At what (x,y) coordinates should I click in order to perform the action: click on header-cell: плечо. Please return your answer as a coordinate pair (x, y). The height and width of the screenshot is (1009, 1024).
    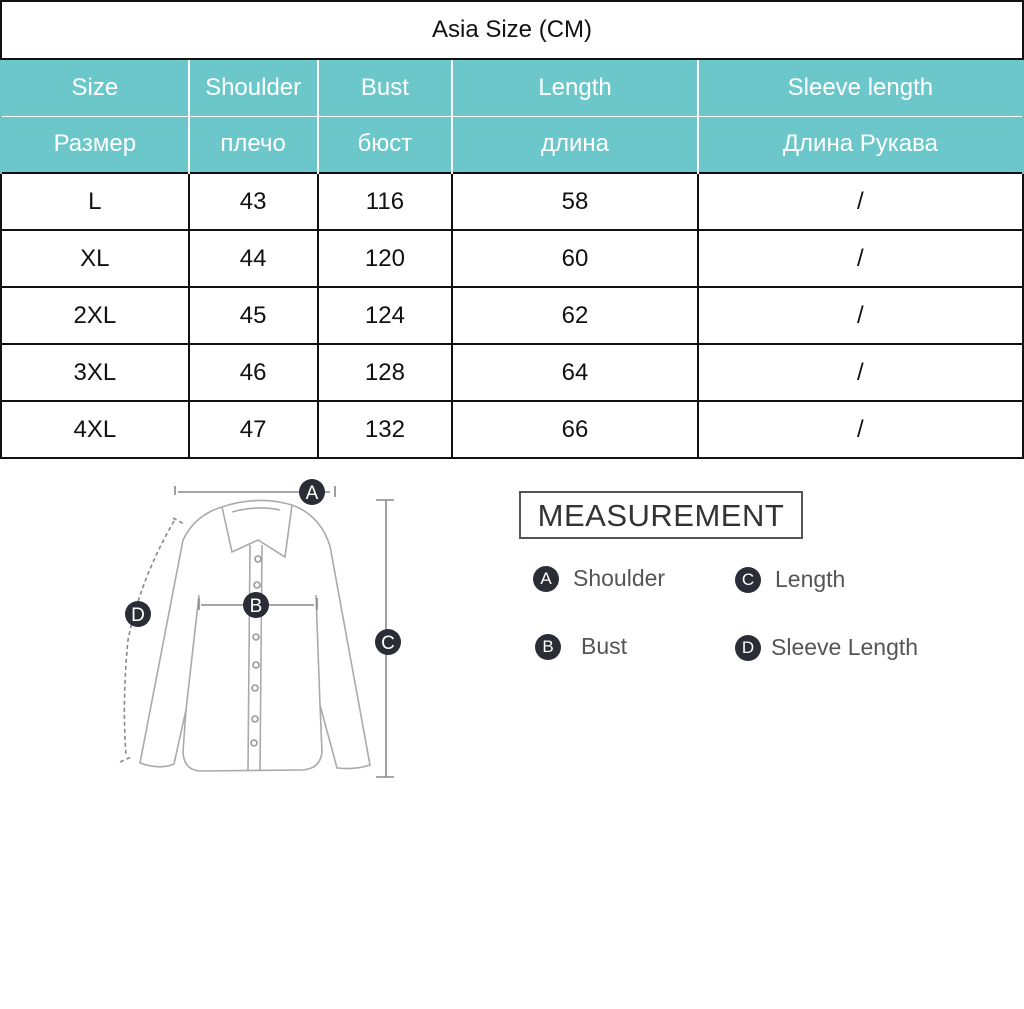
    Looking at the image, I should click on (253, 144).